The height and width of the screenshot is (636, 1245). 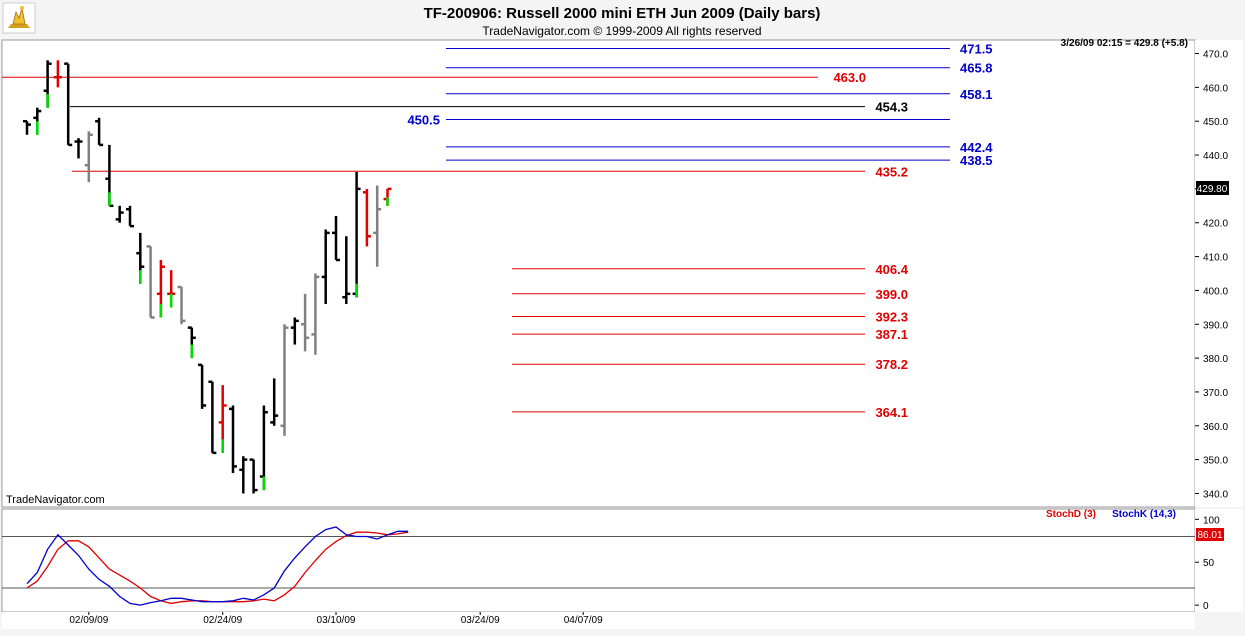 I want to click on stoch-k-line, so click(x=217, y=566).